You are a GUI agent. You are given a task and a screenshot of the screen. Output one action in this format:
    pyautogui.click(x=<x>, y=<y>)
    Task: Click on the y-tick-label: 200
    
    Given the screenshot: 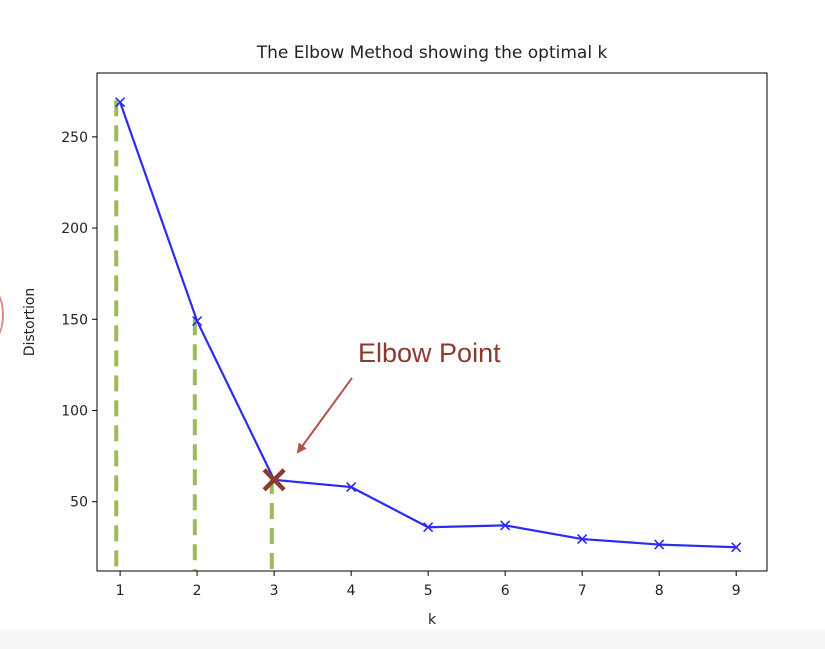 What is the action you would take?
    pyautogui.click(x=74, y=229)
    